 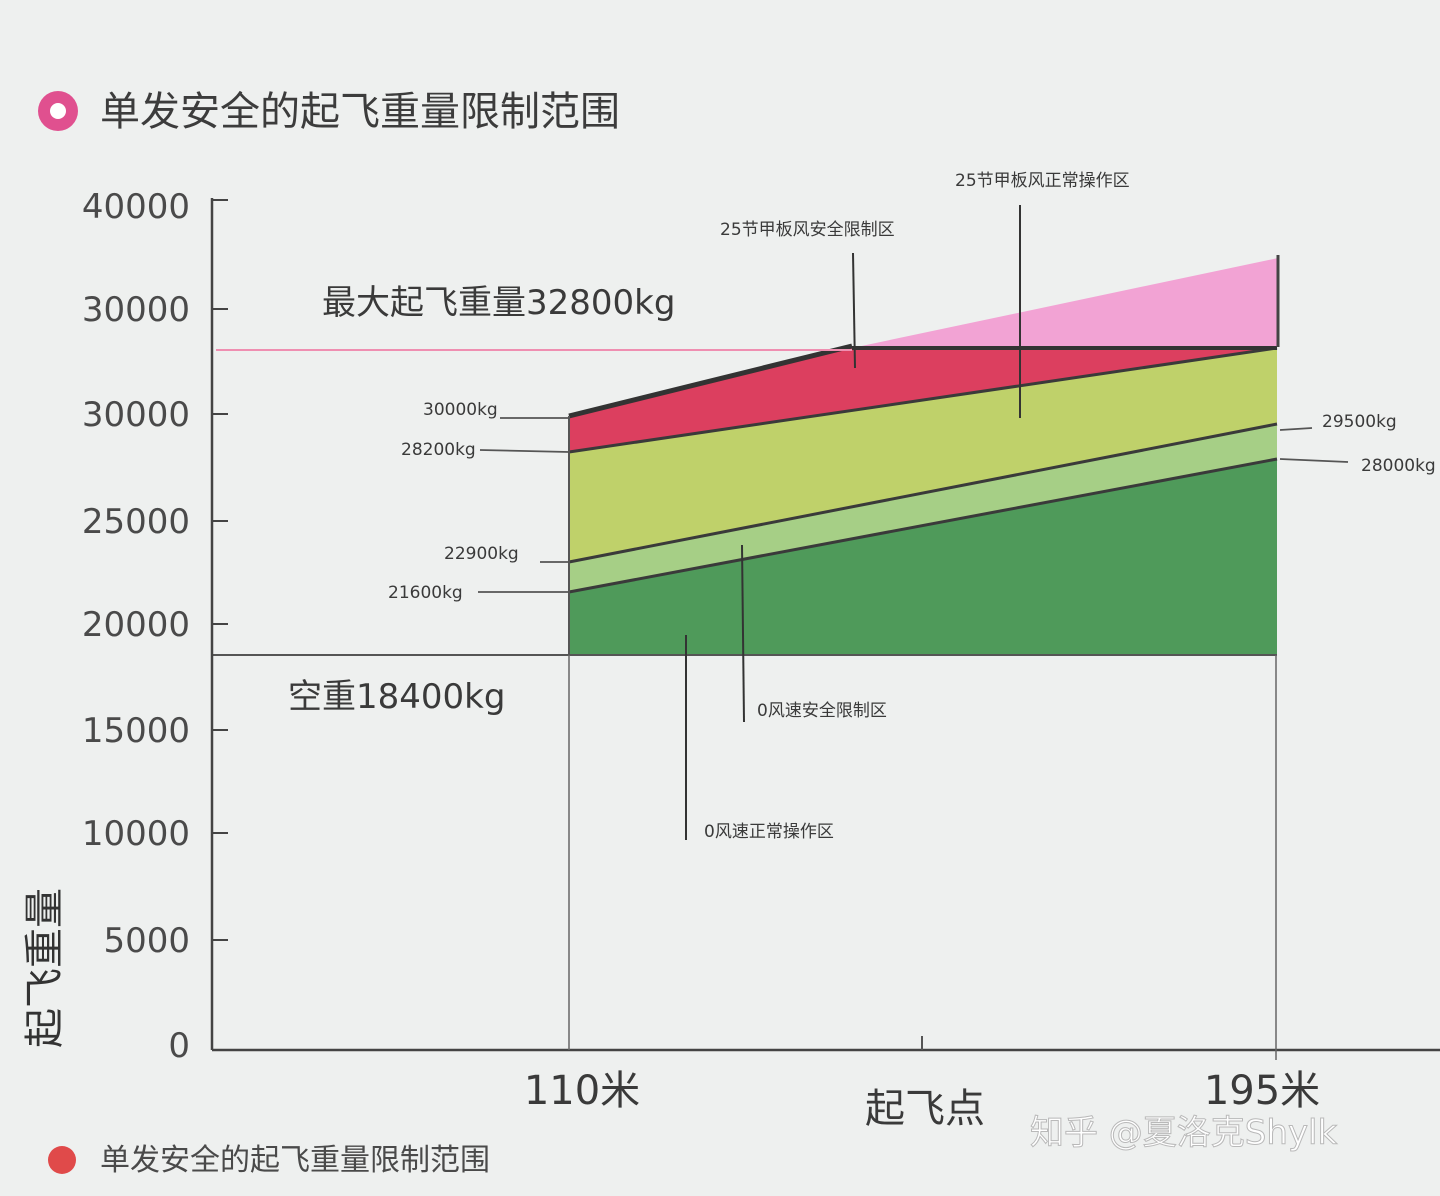 I want to click on boundary-lines, so click(x=923, y=499).